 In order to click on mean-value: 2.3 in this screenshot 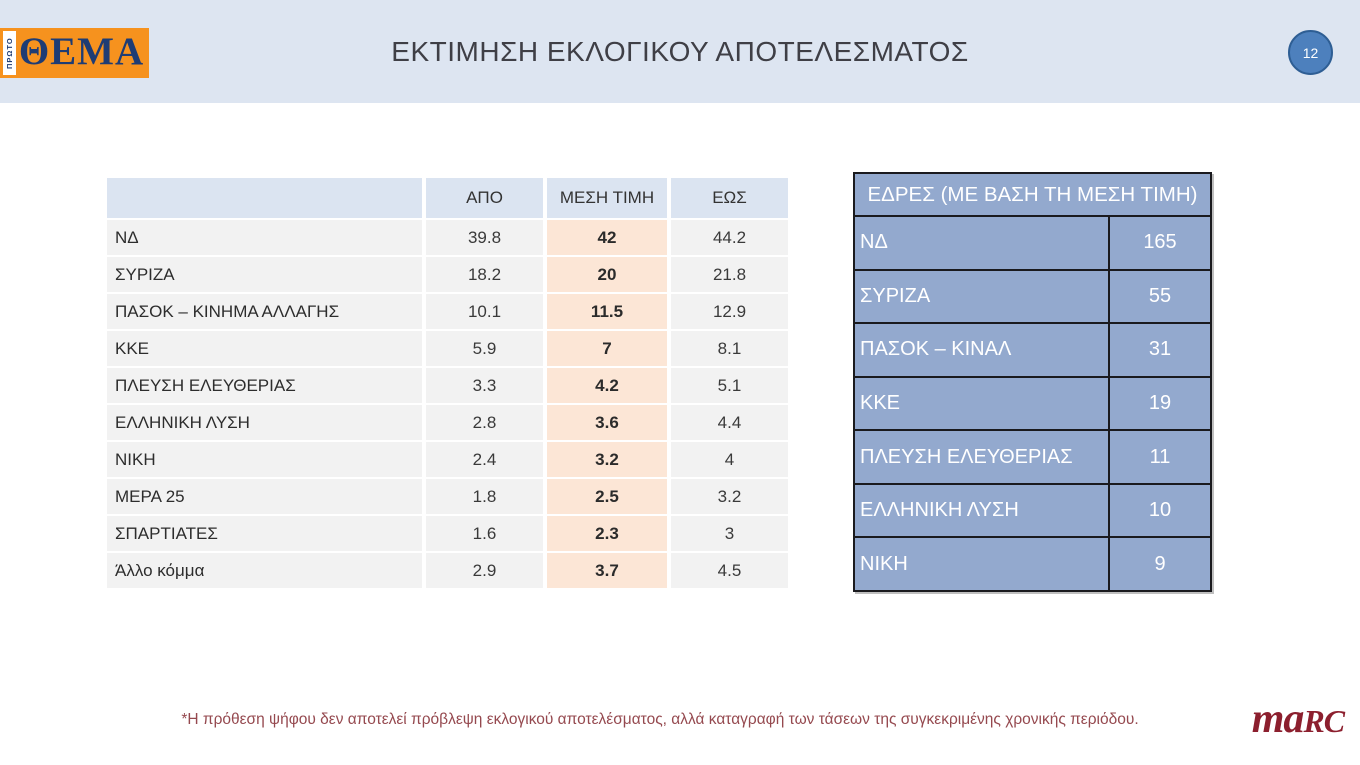, I will do `click(607, 533)`.